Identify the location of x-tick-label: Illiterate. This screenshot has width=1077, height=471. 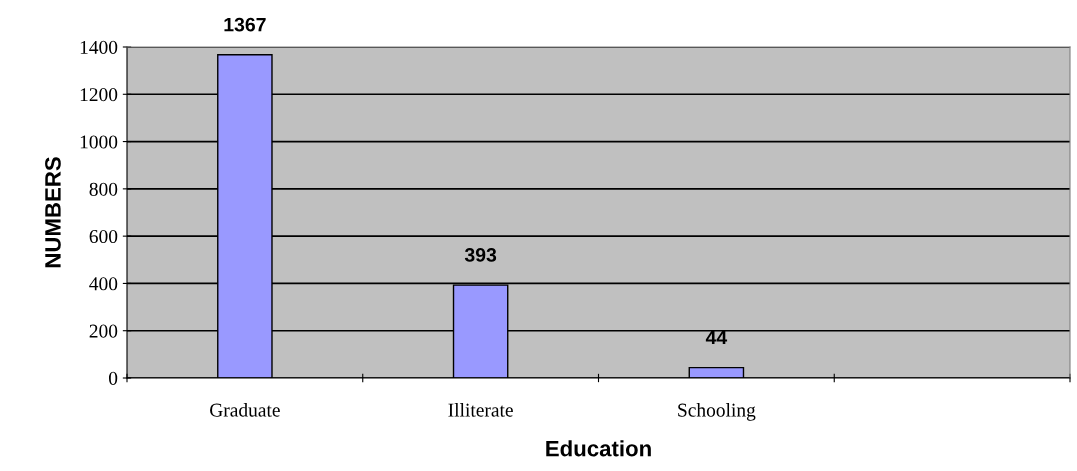
(480, 410).